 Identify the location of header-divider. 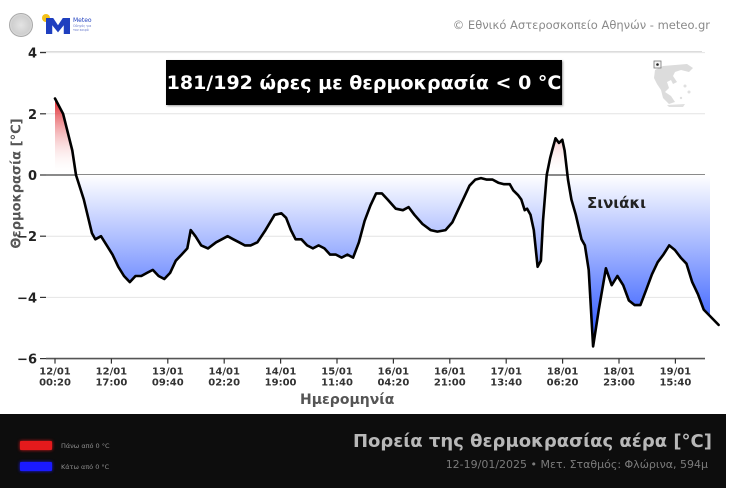
(371, 51).